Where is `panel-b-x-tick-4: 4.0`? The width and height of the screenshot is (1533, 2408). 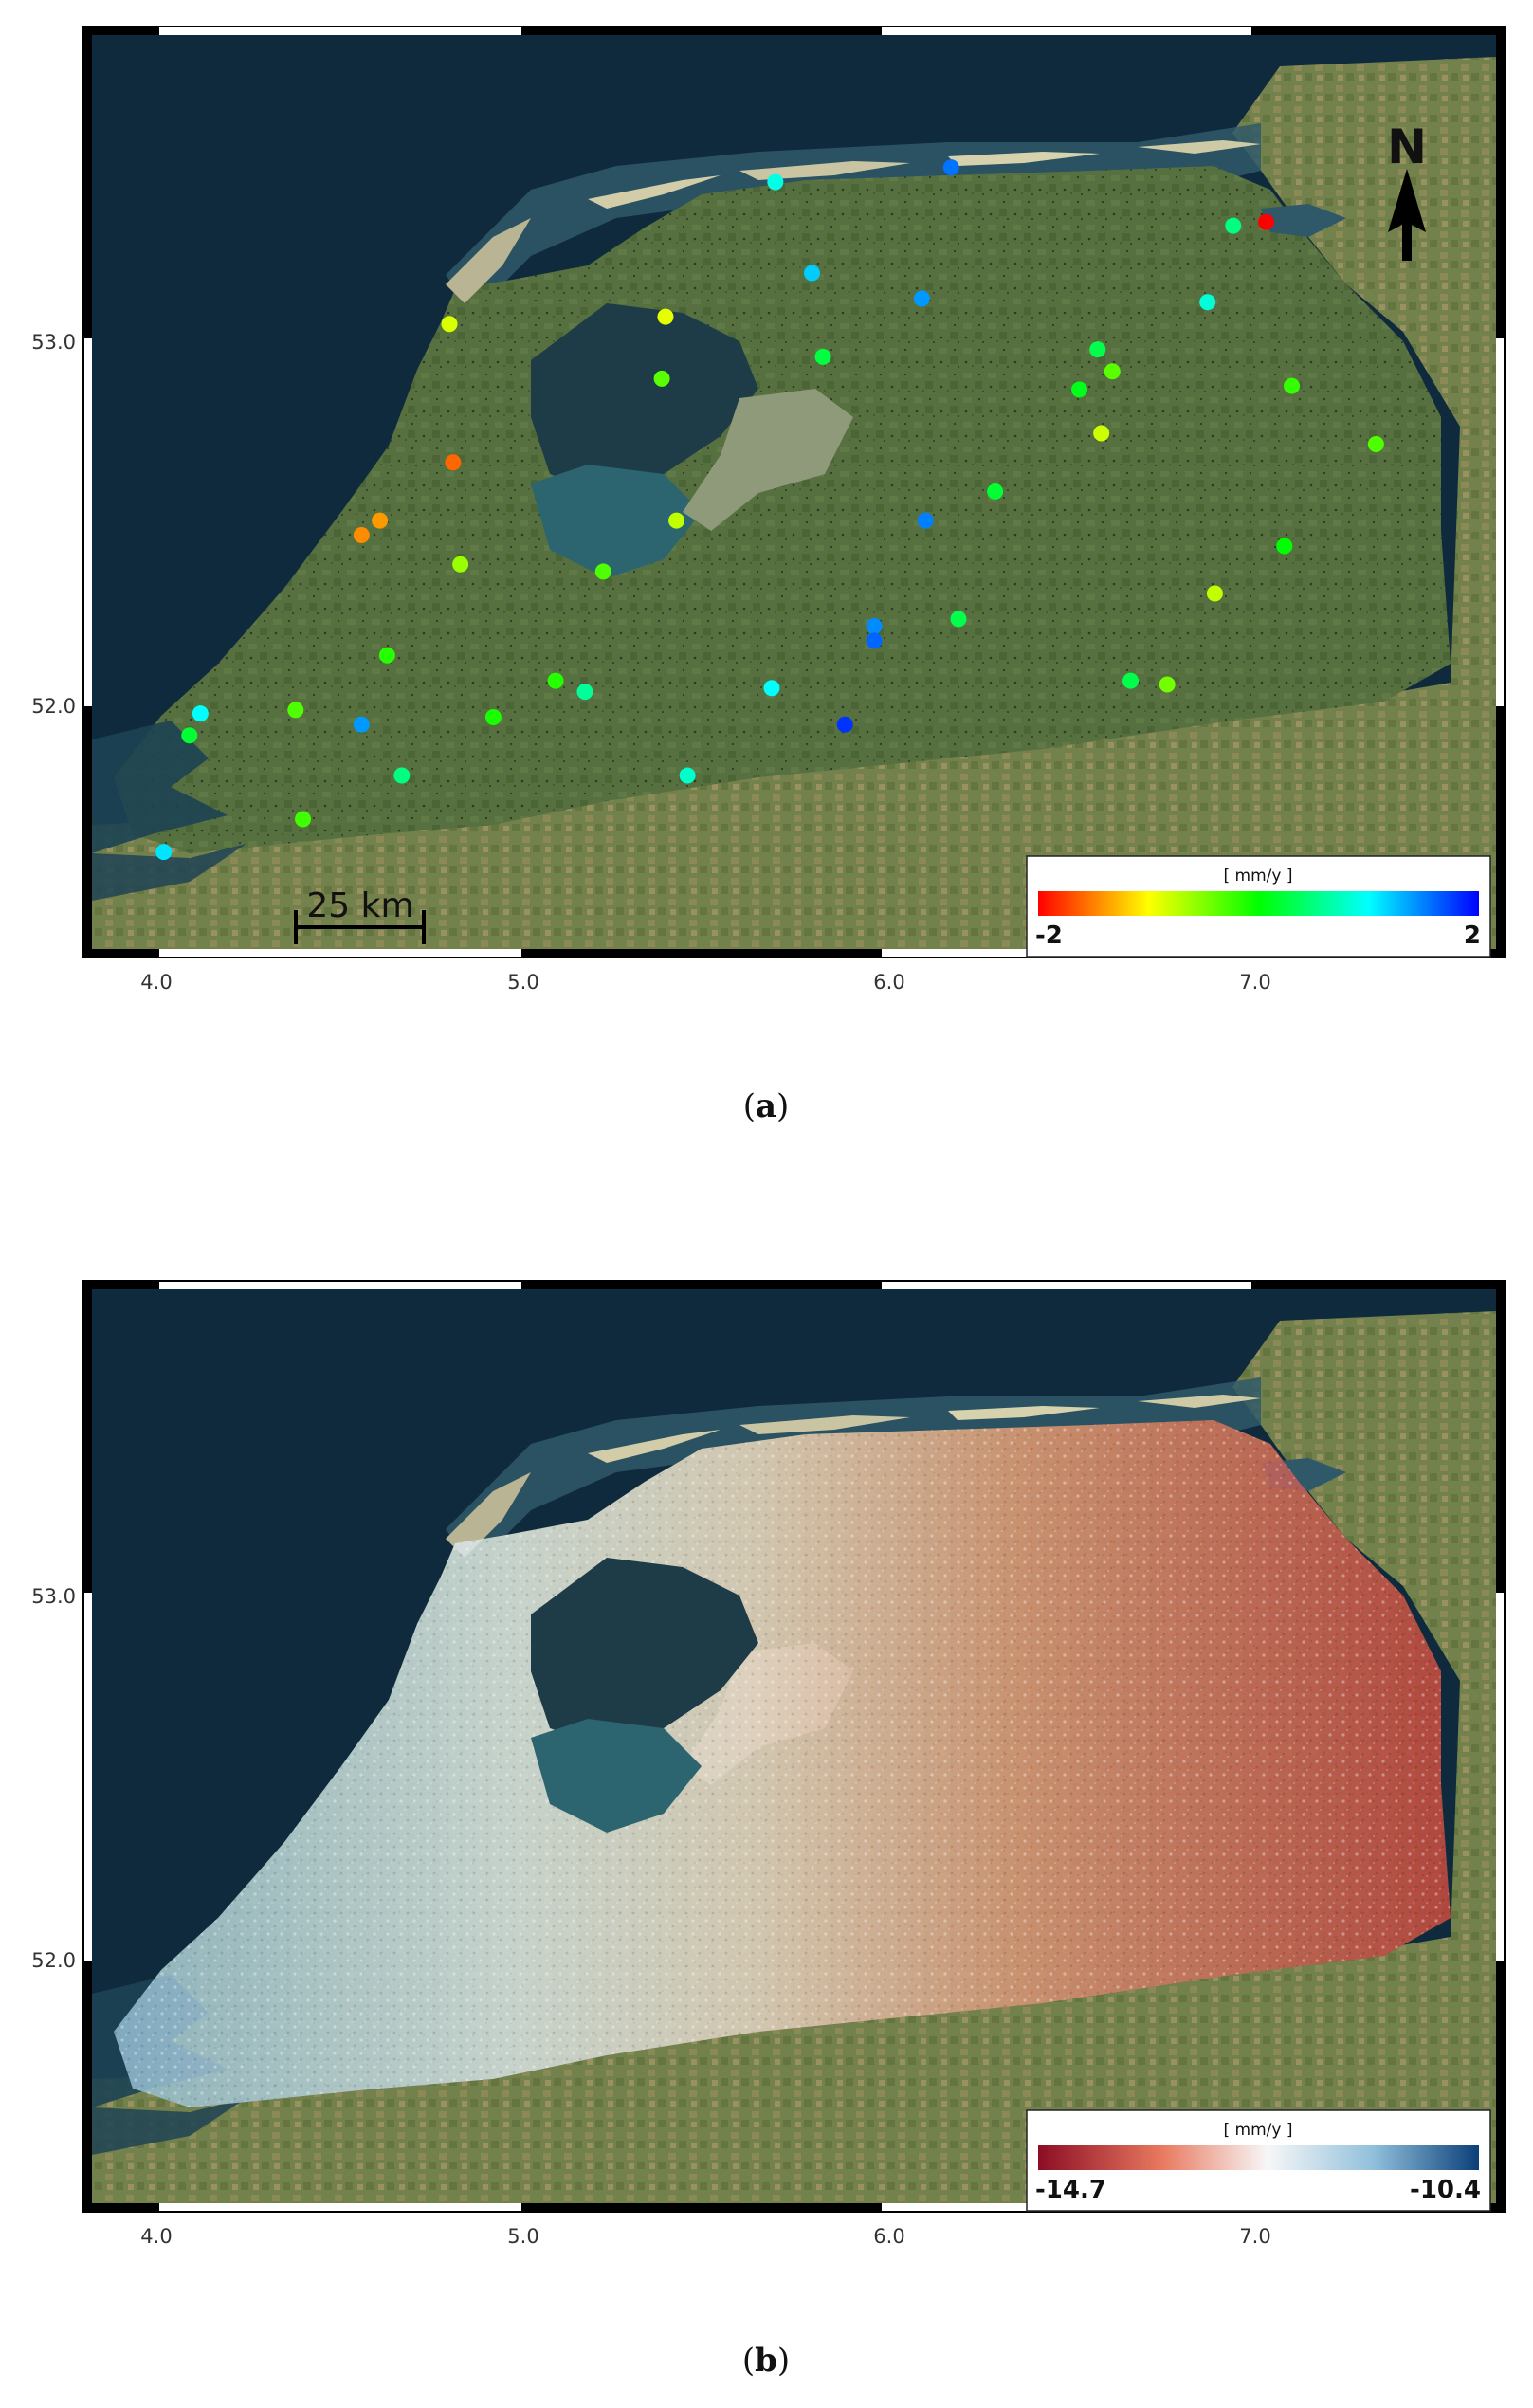 panel-b-x-tick-4: 4.0 is located at coordinates (156, 2236).